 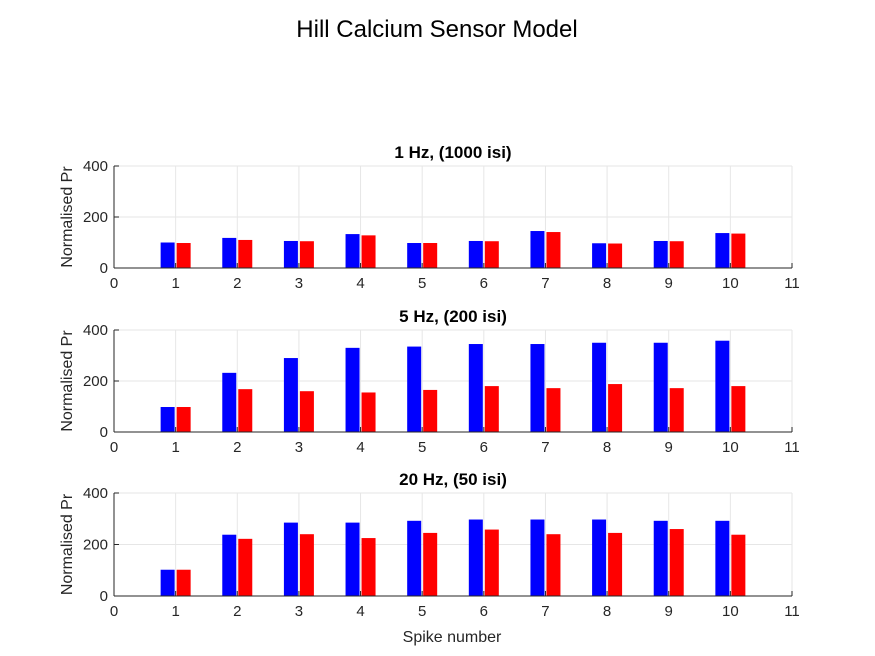 What do you see at coordinates (452, 152) in the screenshot?
I see `subplot-title: 1 Hz, (1000 isi)` at bounding box center [452, 152].